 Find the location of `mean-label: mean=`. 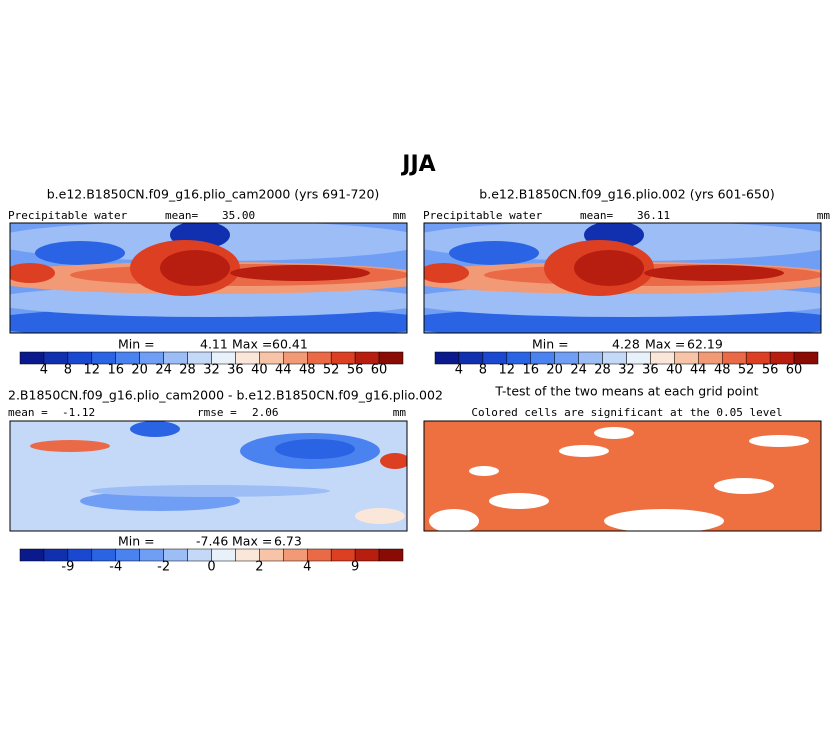

mean-label: mean= is located at coordinates (596, 215).